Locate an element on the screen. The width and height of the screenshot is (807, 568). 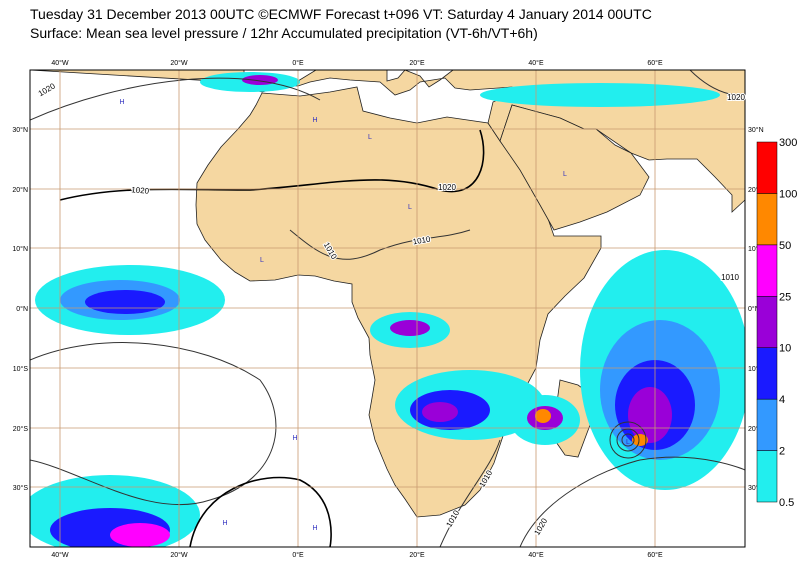
colorbar-label: 4 is located at coordinates (782, 400).